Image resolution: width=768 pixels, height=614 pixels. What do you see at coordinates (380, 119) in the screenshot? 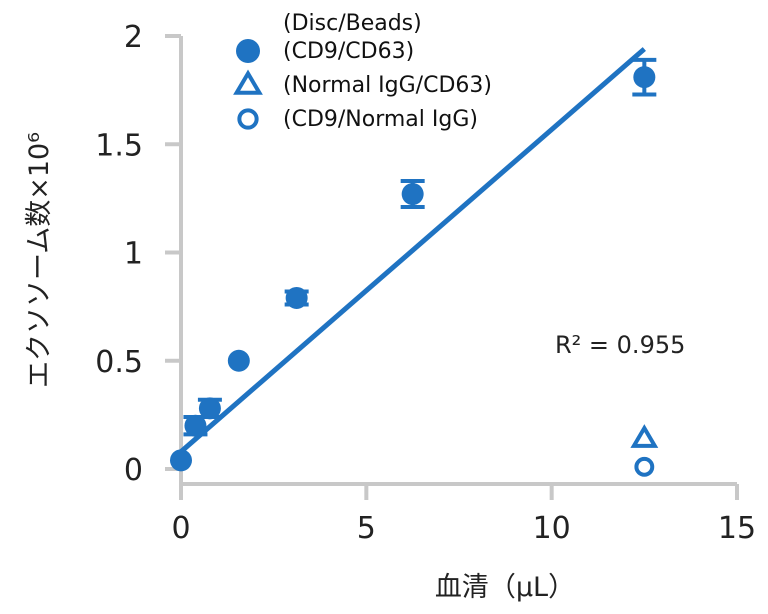
I see `legend-label: (CD9/Normal IgG)` at bounding box center [380, 119].